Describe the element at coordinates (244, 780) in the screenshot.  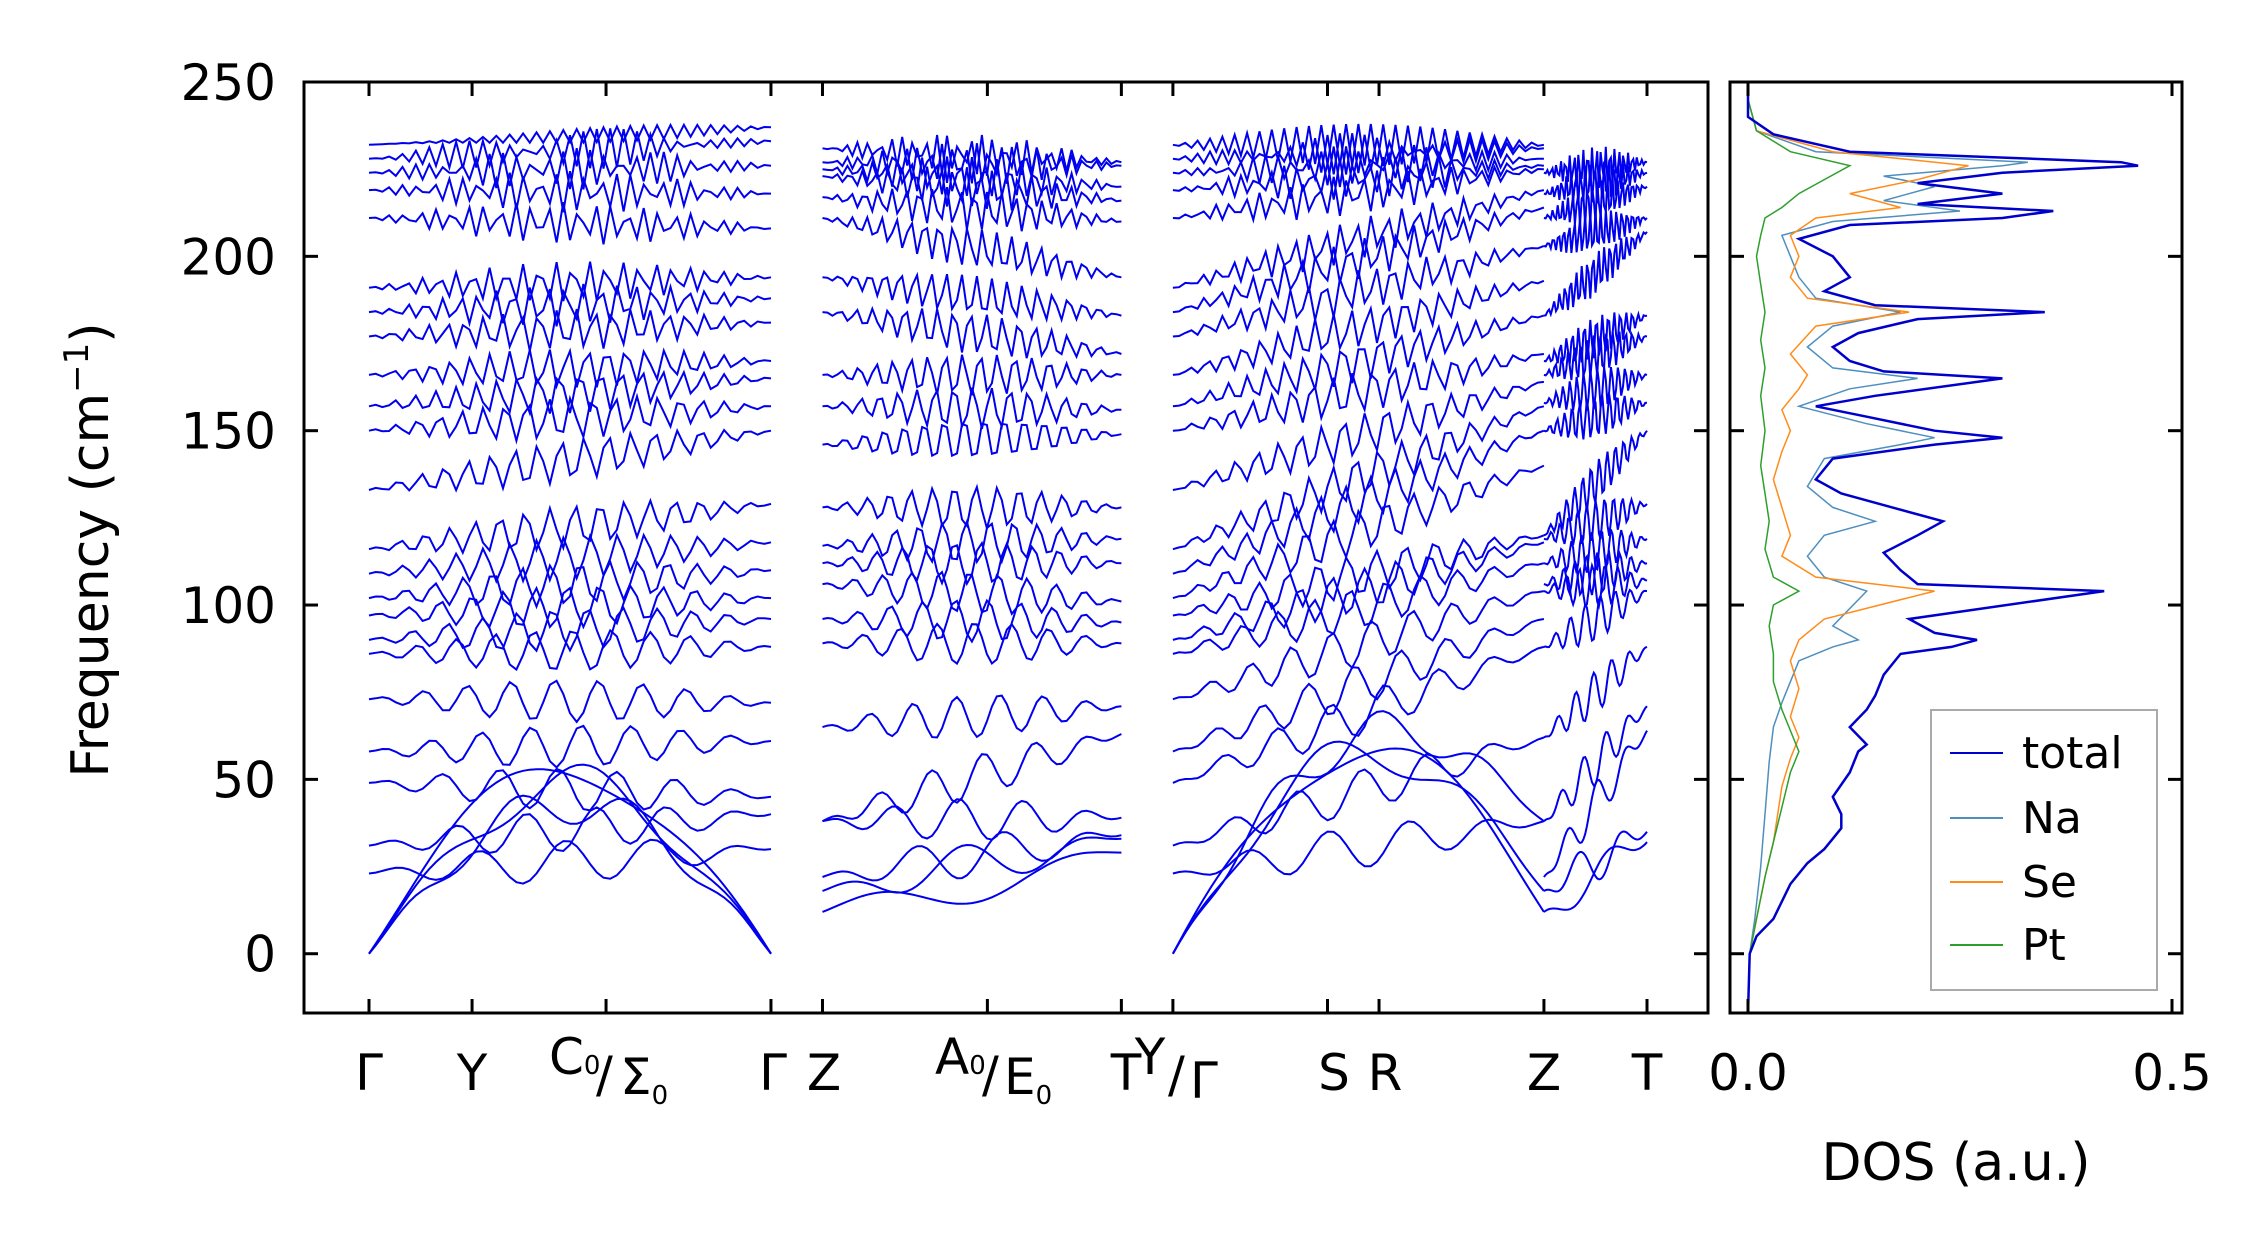
I see `y-tick-label: 50` at that location.